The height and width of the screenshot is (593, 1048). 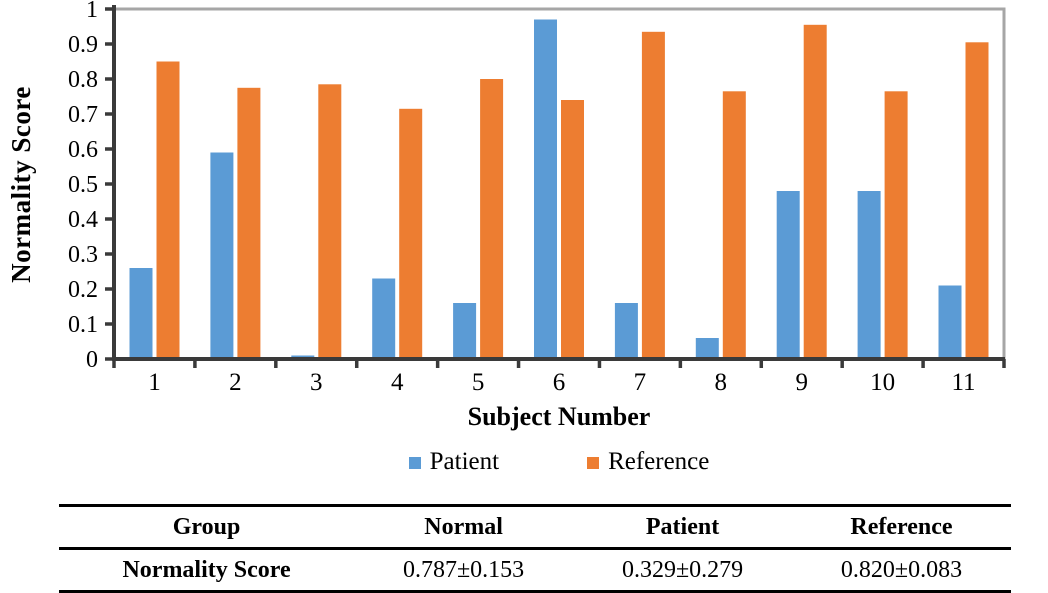 What do you see at coordinates (83, 115) in the screenshot?
I see `y-tick-label: 0.7` at bounding box center [83, 115].